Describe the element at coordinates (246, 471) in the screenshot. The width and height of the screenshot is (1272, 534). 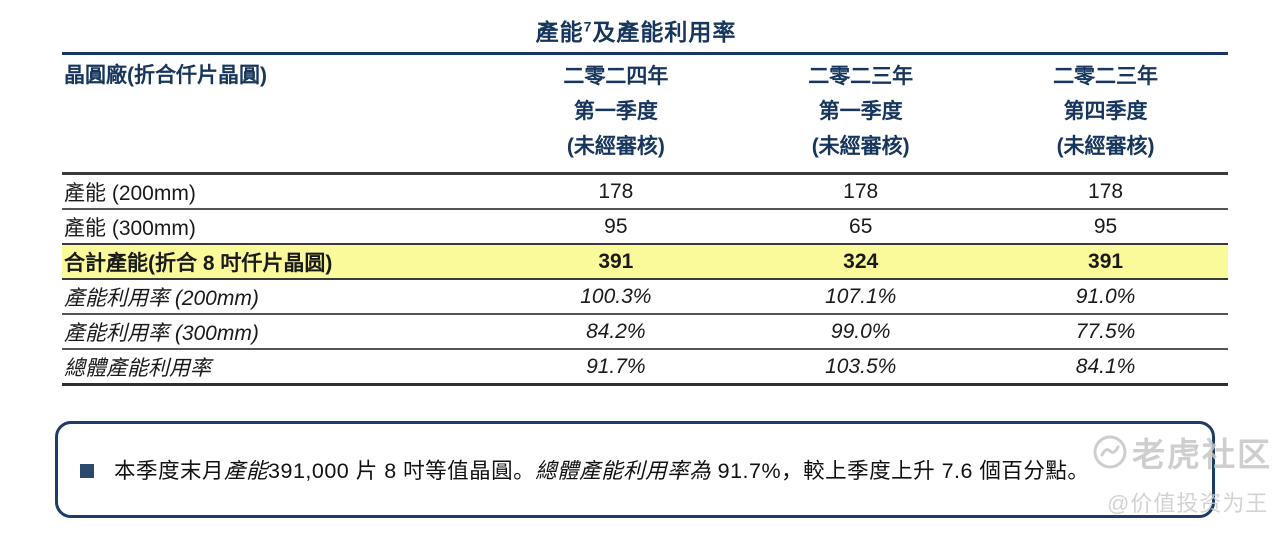
I see `summary-segment-italic: 產能` at that location.